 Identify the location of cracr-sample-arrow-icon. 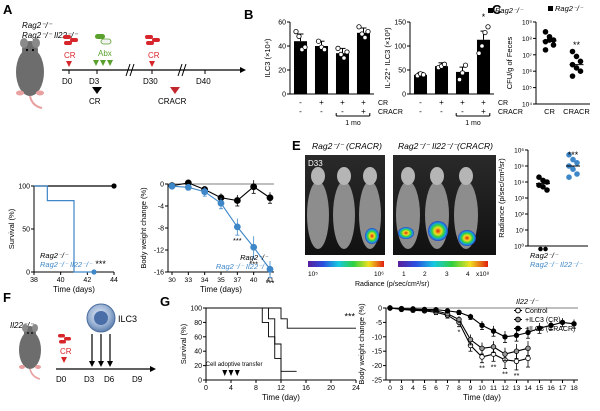
(175, 90).